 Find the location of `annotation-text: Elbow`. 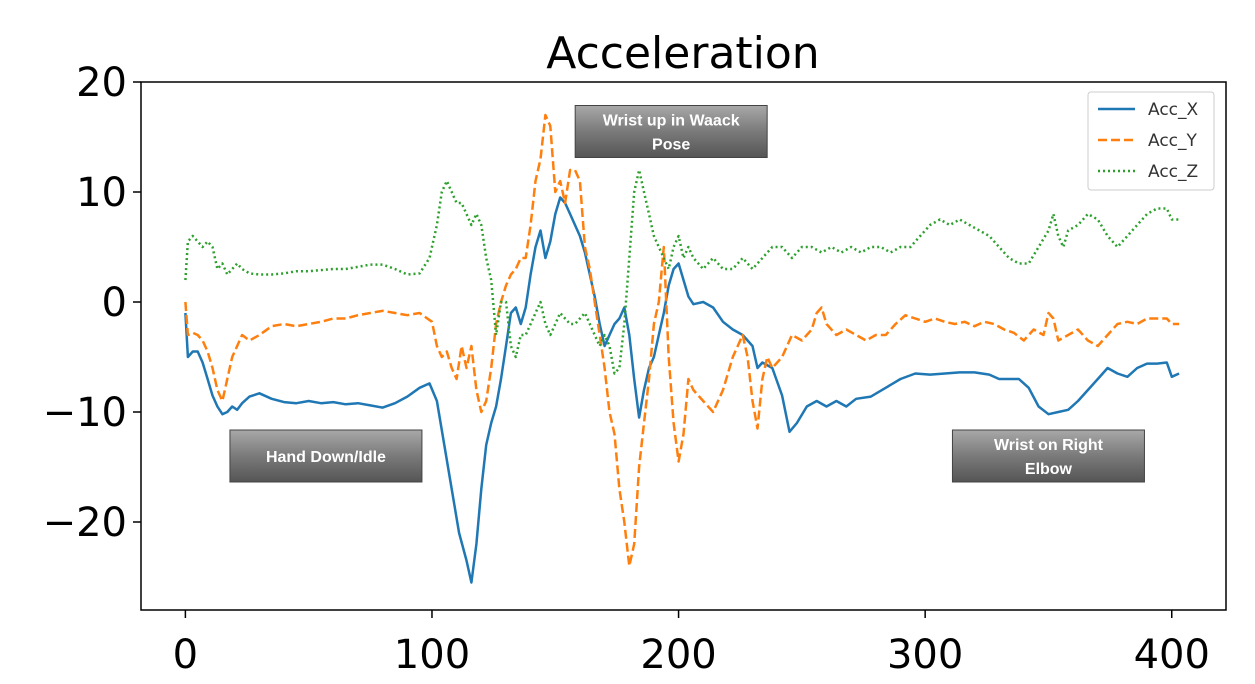

annotation-text: Elbow is located at coordinates (1049, 469).